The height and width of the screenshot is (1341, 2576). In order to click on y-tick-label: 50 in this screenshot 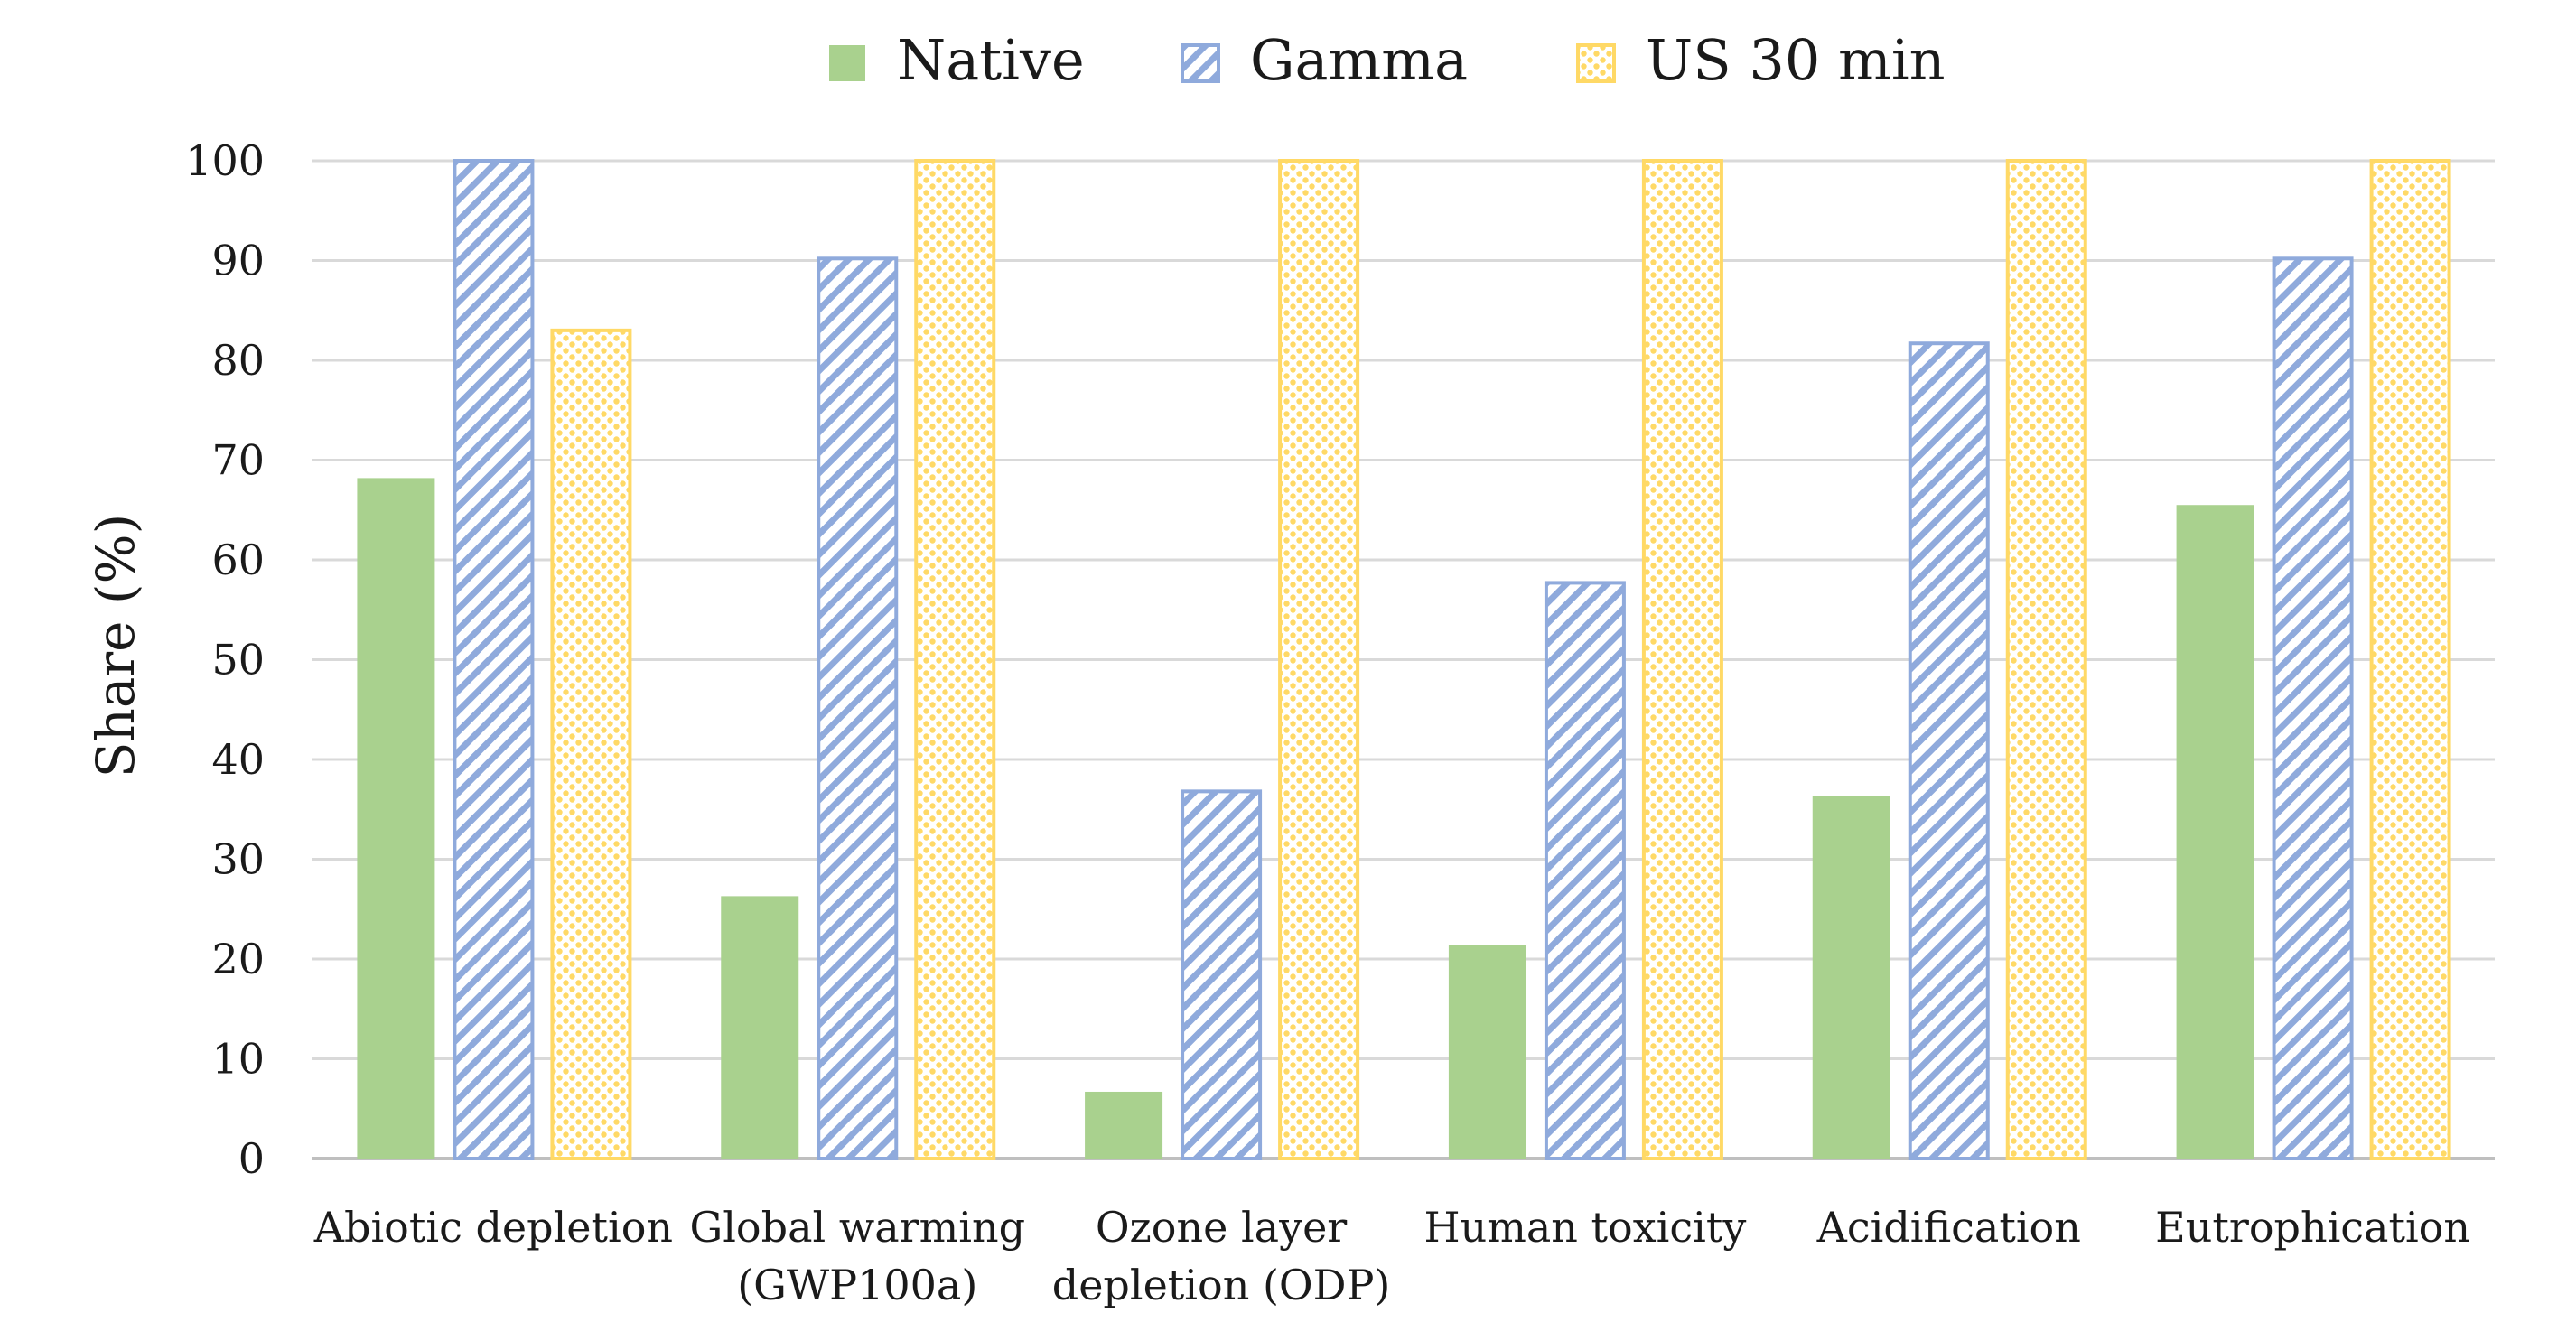, I will do `click(238, 660)`.